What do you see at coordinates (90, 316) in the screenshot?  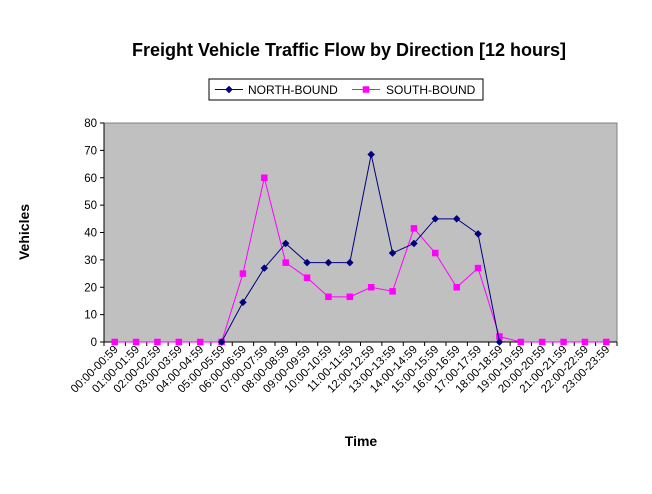 I see `y-tick-label: 10` at bounding box center [90, 316].